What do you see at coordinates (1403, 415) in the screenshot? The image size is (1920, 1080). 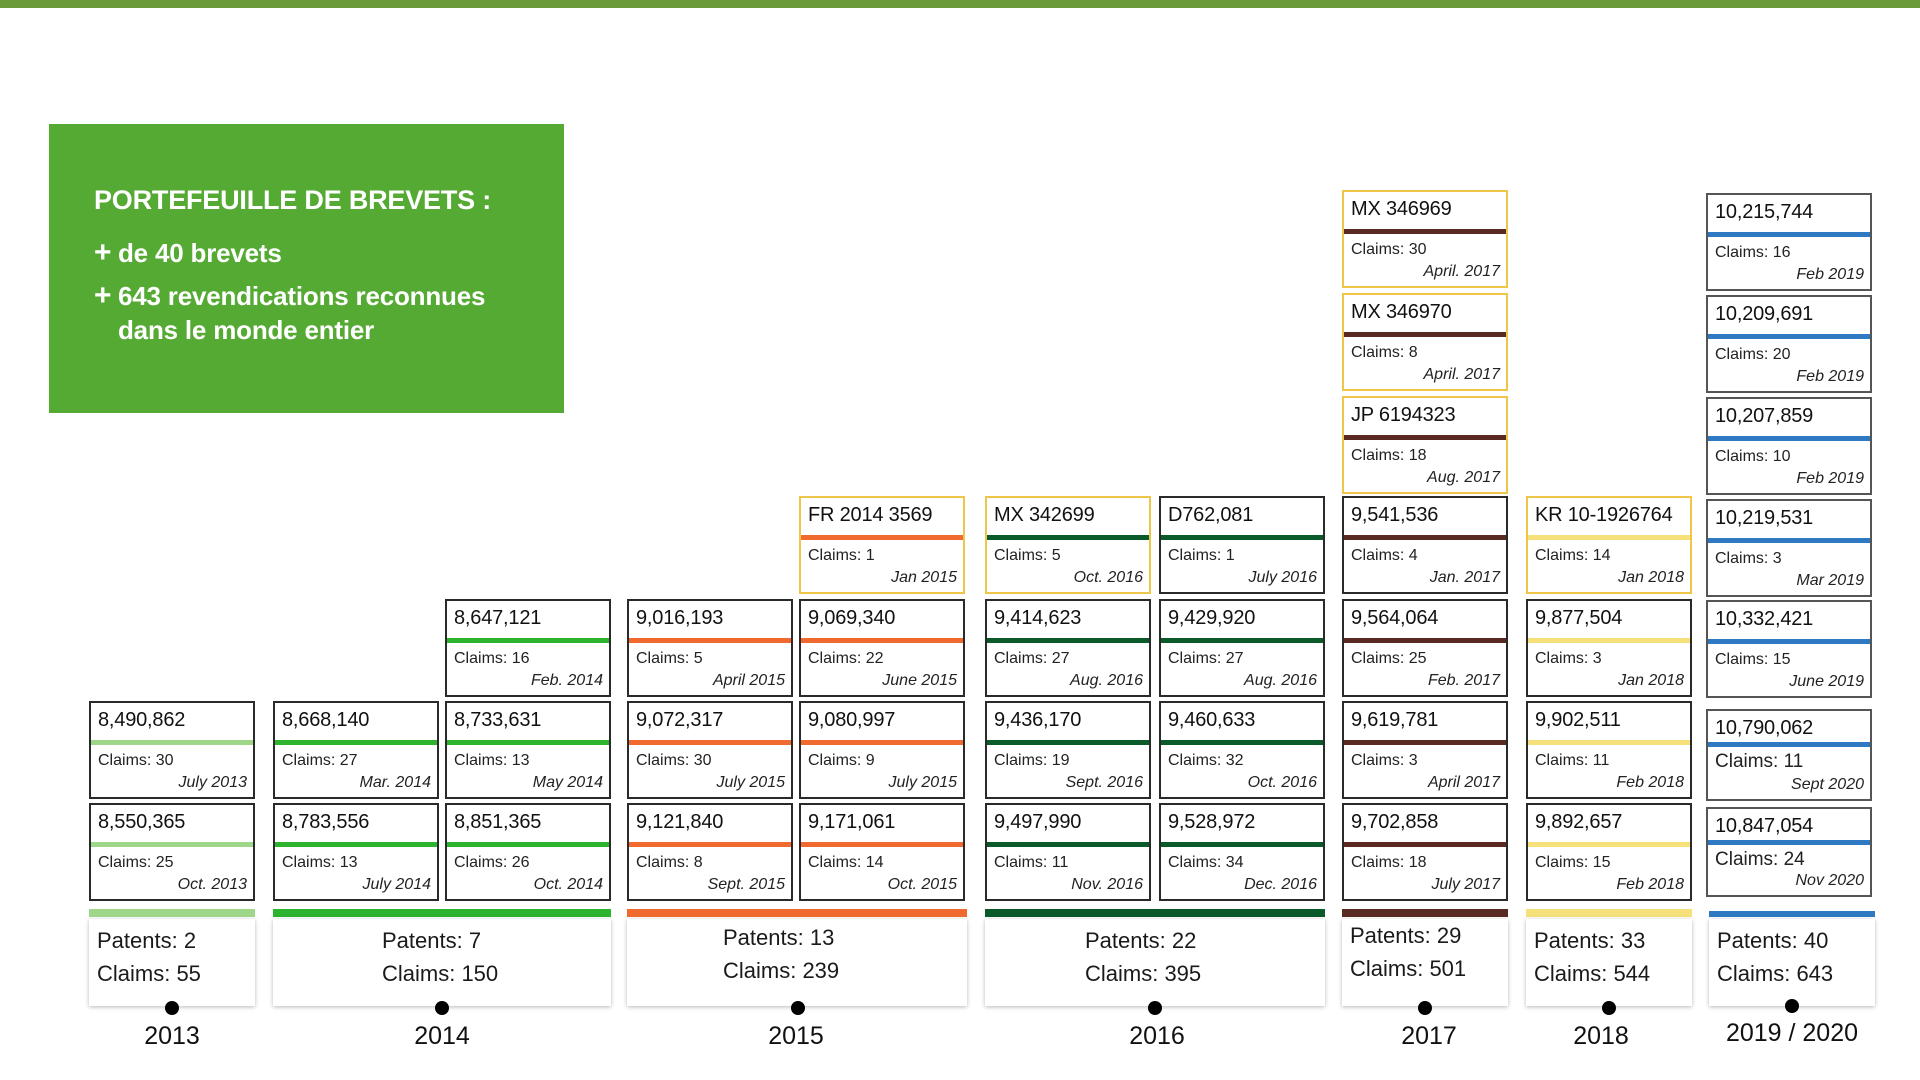 I see `patent-number: JP 6194323` at bounding box center [1403, 415].